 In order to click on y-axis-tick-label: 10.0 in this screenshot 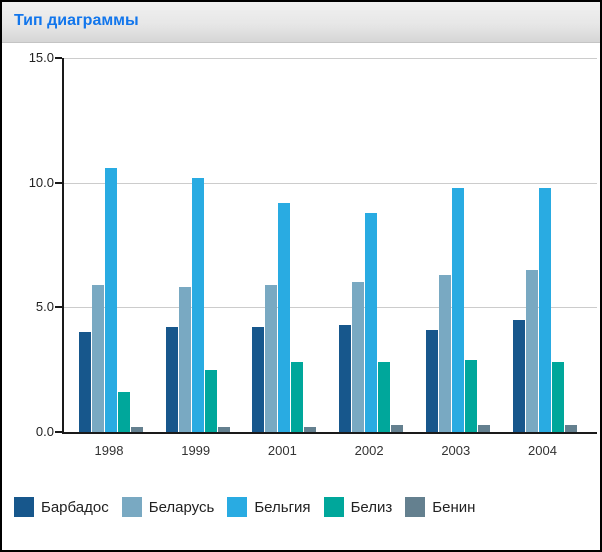, I will do `click(41, 182)`.